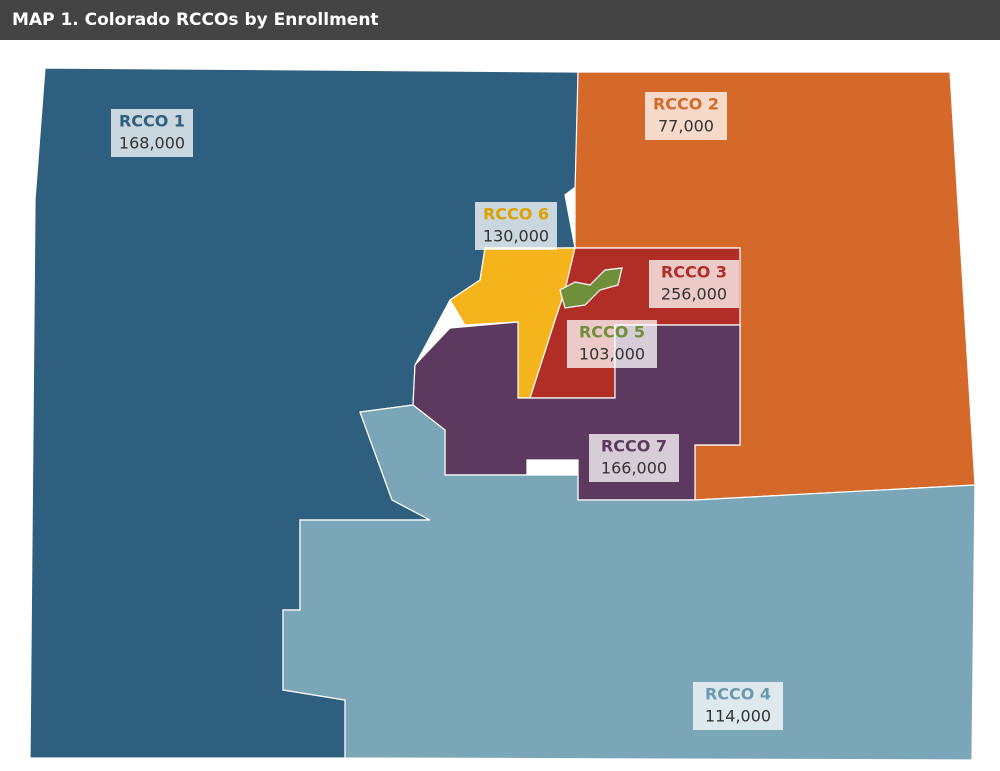 Image resolution: width=1000 pixels, height=771 pixels. What do you see at coordinates (694, 294) in the screenshot?
I see `region-enrollment: 256,000` at bounding box center [694, 294].